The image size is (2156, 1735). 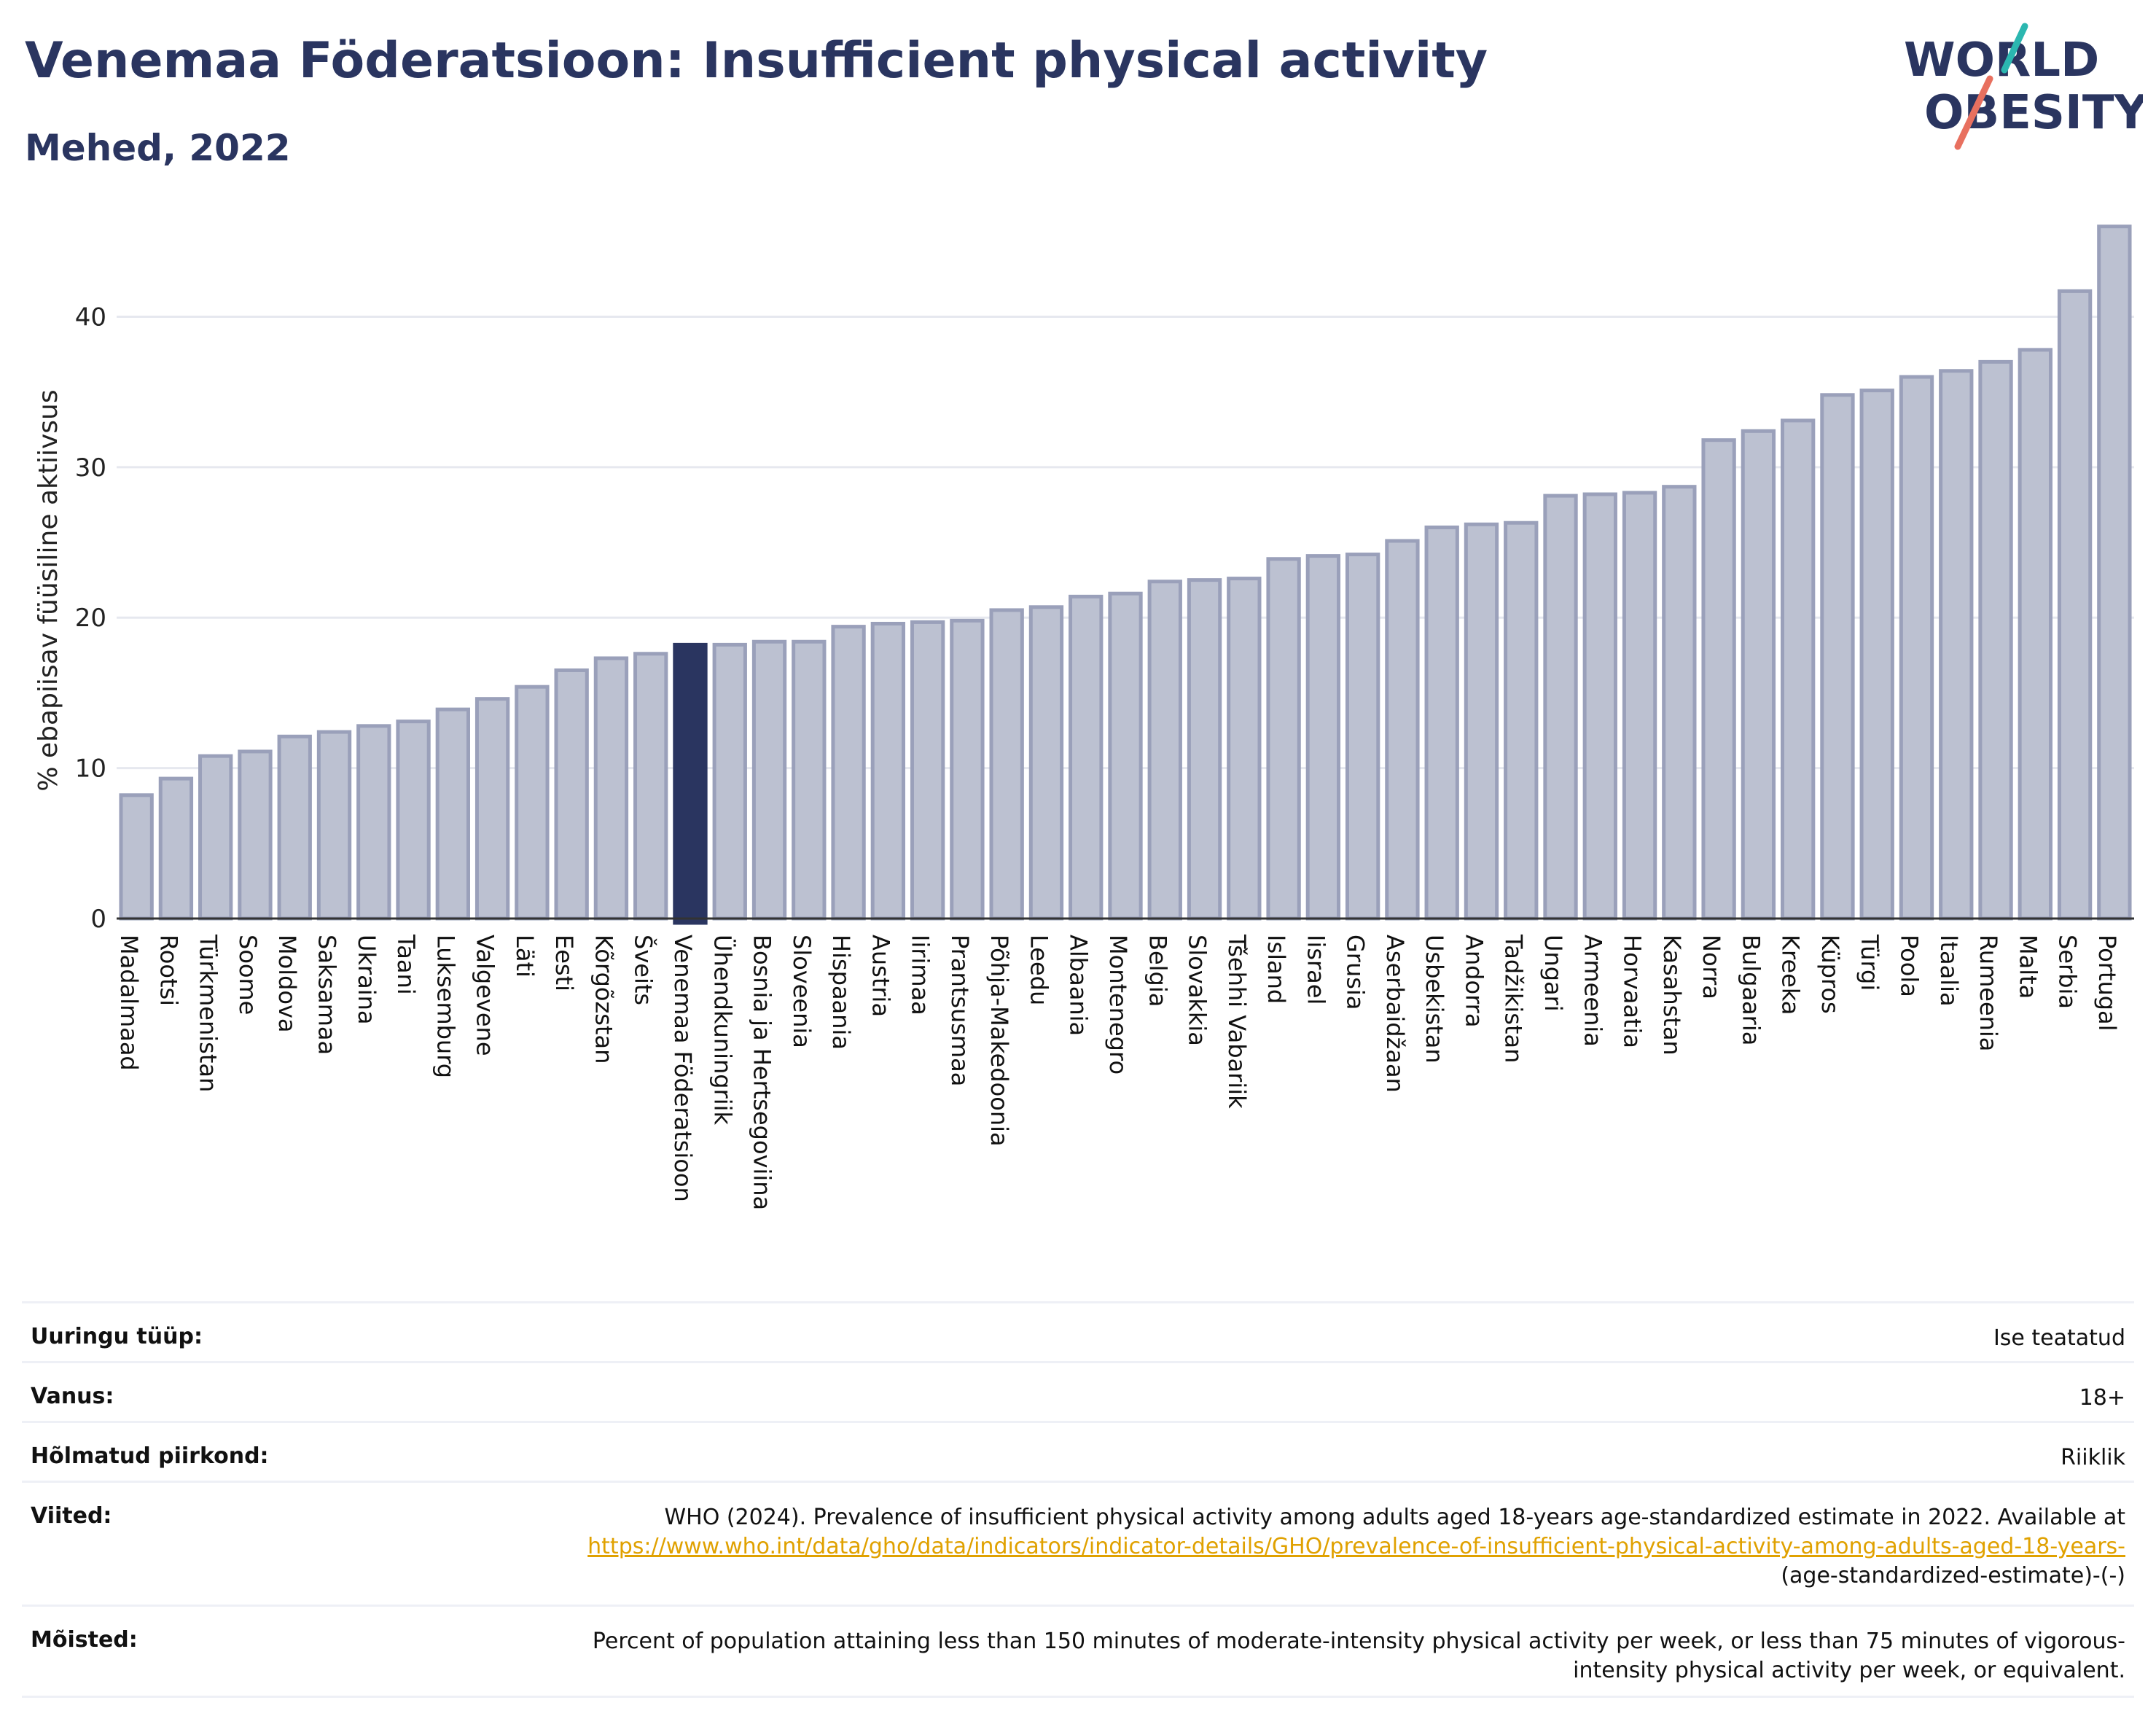 I want to click on x-tick-label: Ühendkuningriik, so click(x=722, y=1030).